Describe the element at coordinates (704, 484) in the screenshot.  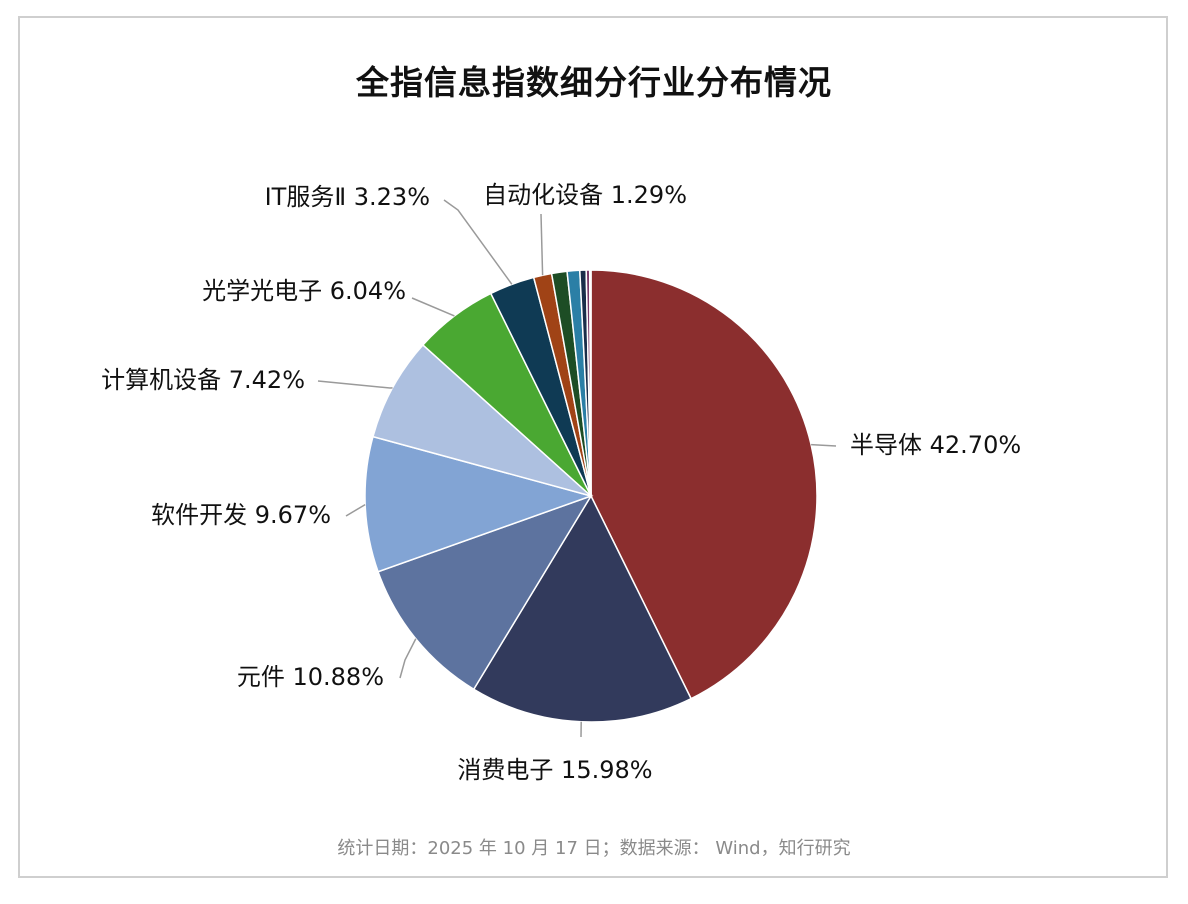
I see `pie-slice-半导体` at that location.